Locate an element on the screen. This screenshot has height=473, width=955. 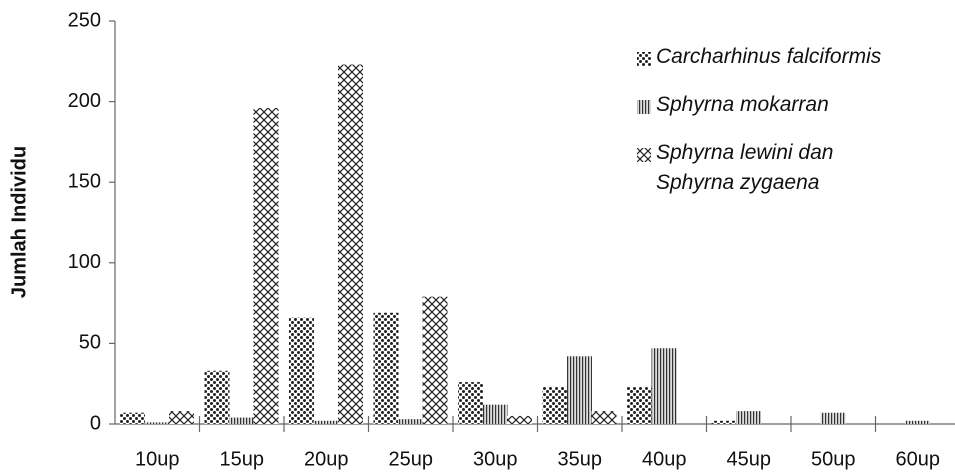
y-axis-label: Jumlah Individu is located at coordinates (19, 222).